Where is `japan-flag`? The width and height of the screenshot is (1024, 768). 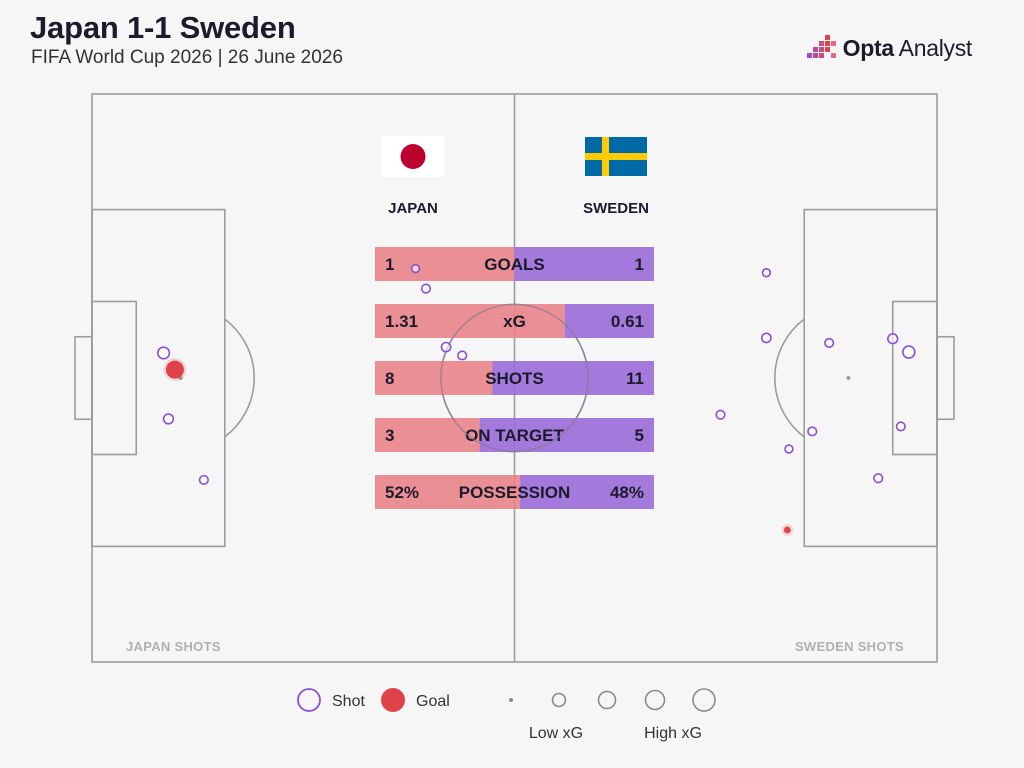
japan-flag is located at coordinates (413, 156).